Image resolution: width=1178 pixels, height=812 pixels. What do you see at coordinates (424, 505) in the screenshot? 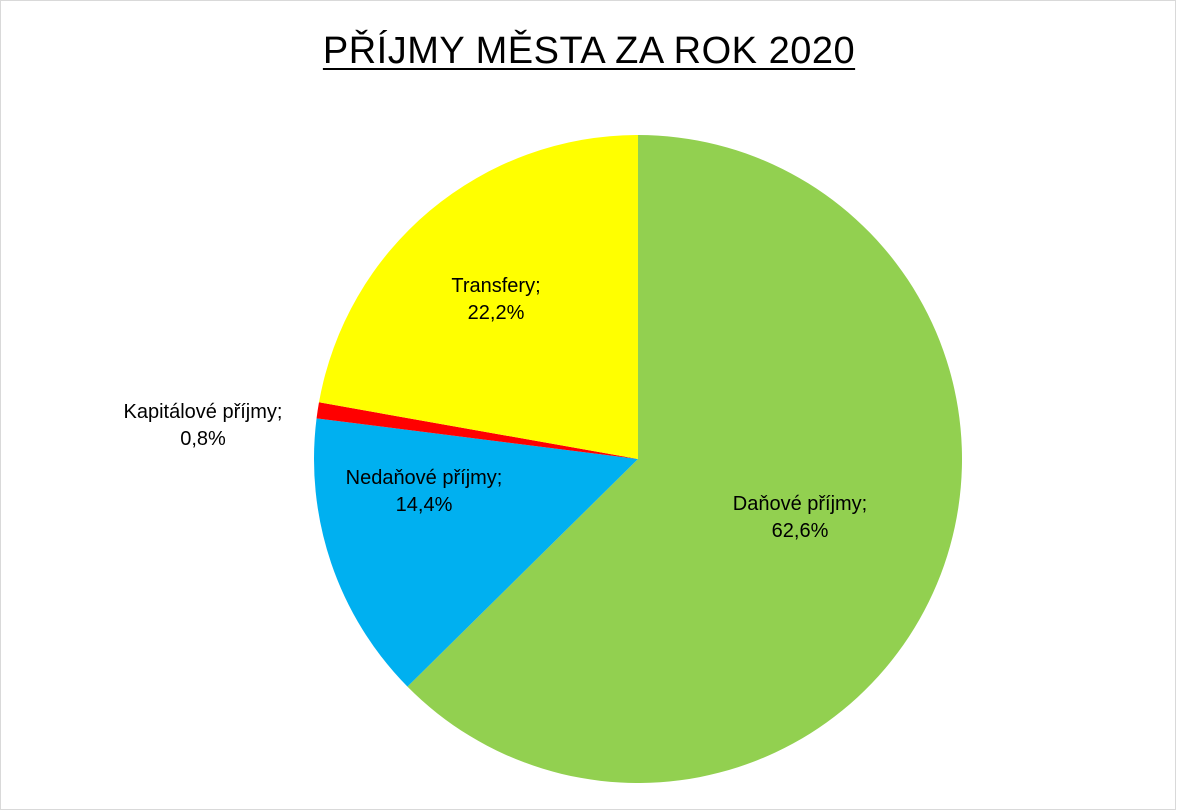
I see `slice-value-nedanove-prijmy: 14,4%` at bounding box center [424, 505].